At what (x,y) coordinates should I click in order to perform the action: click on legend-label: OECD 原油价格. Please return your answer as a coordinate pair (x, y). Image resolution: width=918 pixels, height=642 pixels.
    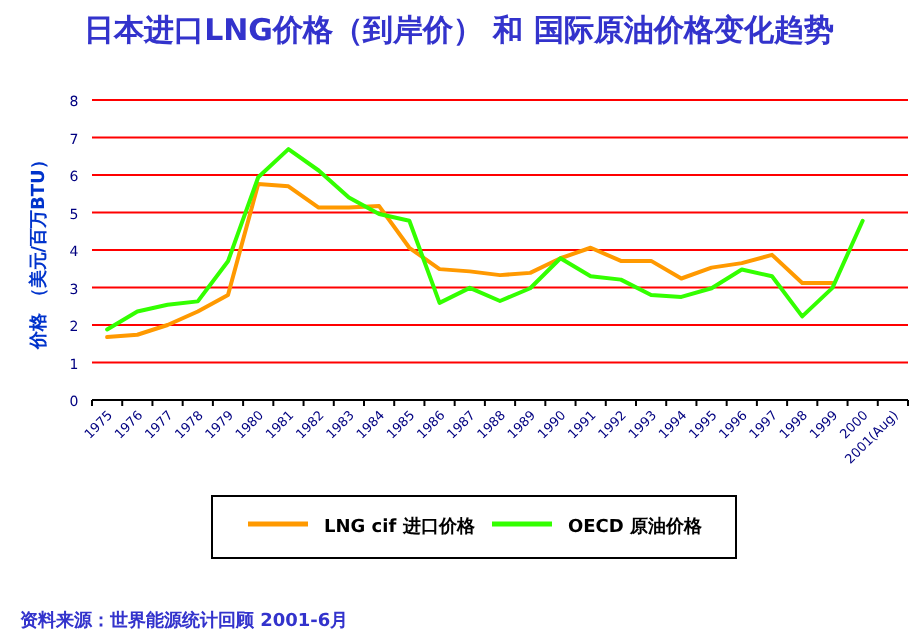
    Looking at the image, I should click on (636, 527).